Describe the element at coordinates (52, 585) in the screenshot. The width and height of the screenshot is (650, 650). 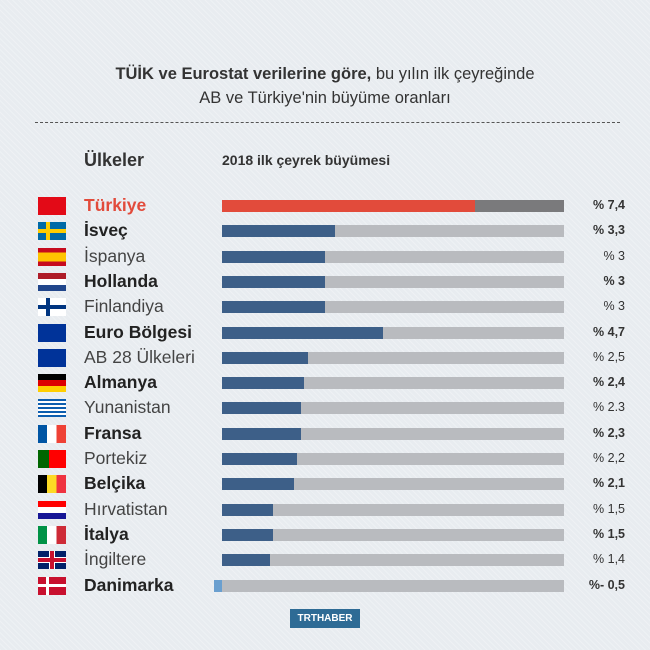
I see `flag-denmark-icon` at that location.